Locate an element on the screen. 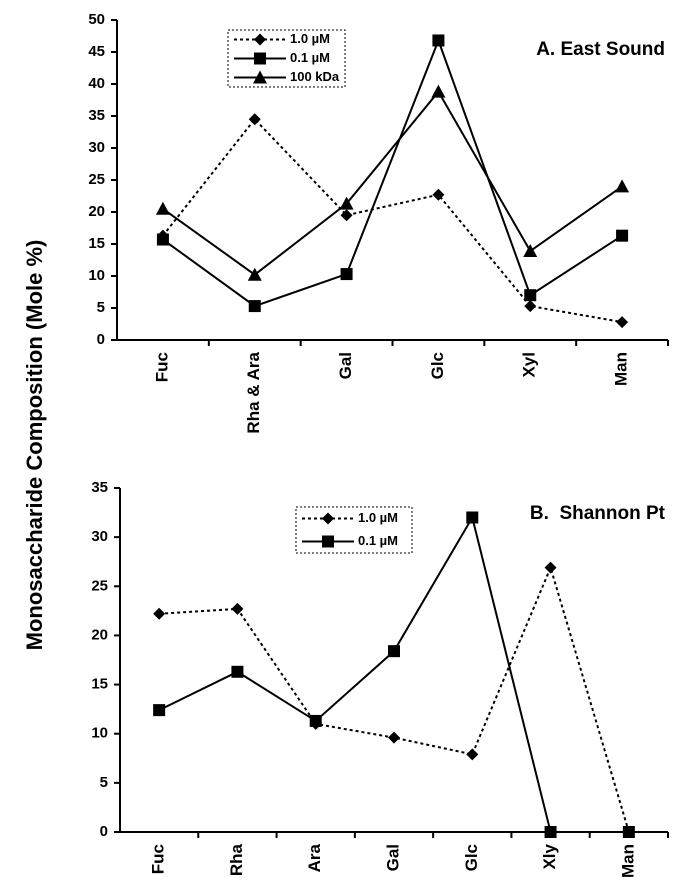 Image resolution: width=680 pixels, height=890 pixels. x-tick-label: Rha is located at coordinates (236, 859).